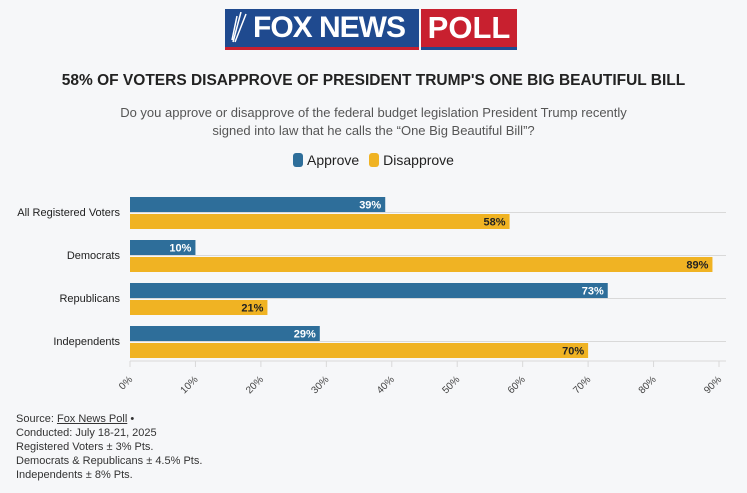 The image size is (747, 493). What do you see at coordinates (85, 447) in the screenshot?
I see `footer-line: Registered Voters ± 3% Pts.` at bounding box center [85, 447].